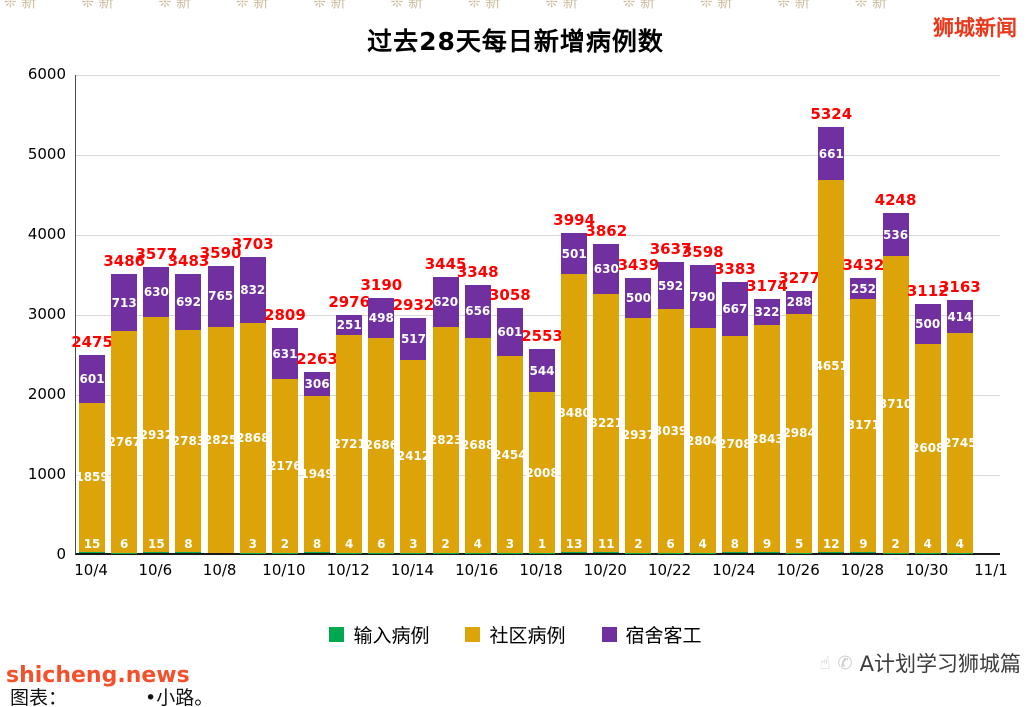  I want to click on segment-imported-label: 13, so click(574, 544).